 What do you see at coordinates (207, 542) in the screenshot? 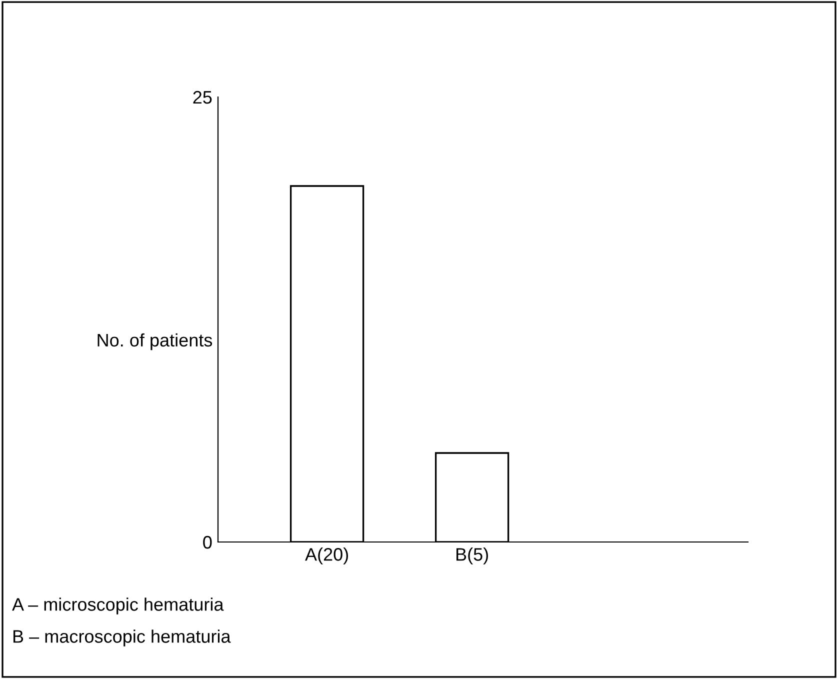
I see `y-tick-label: 0` at bounding box center [207, 542].